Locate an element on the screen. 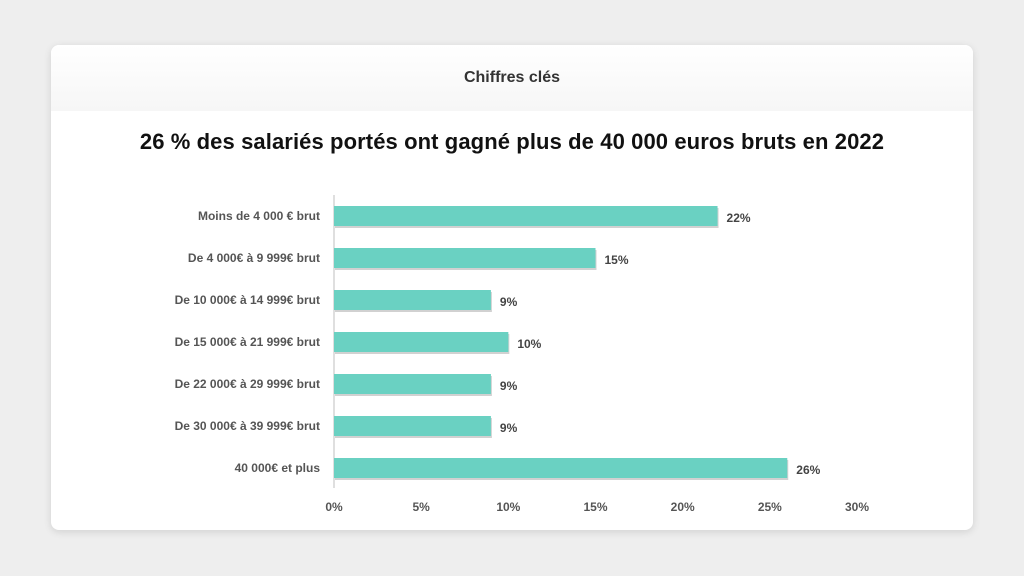 The image size is (1024, 576). category-label: De 22 000€ à 29 999€ brut is located at coordinates (247, 384).